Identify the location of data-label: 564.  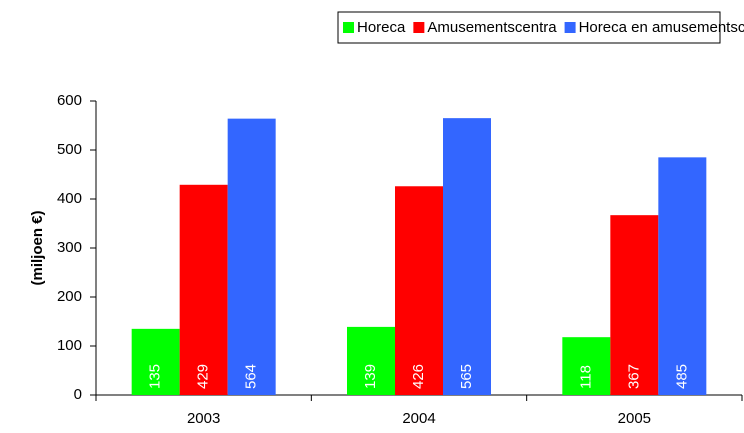
(251, 376).